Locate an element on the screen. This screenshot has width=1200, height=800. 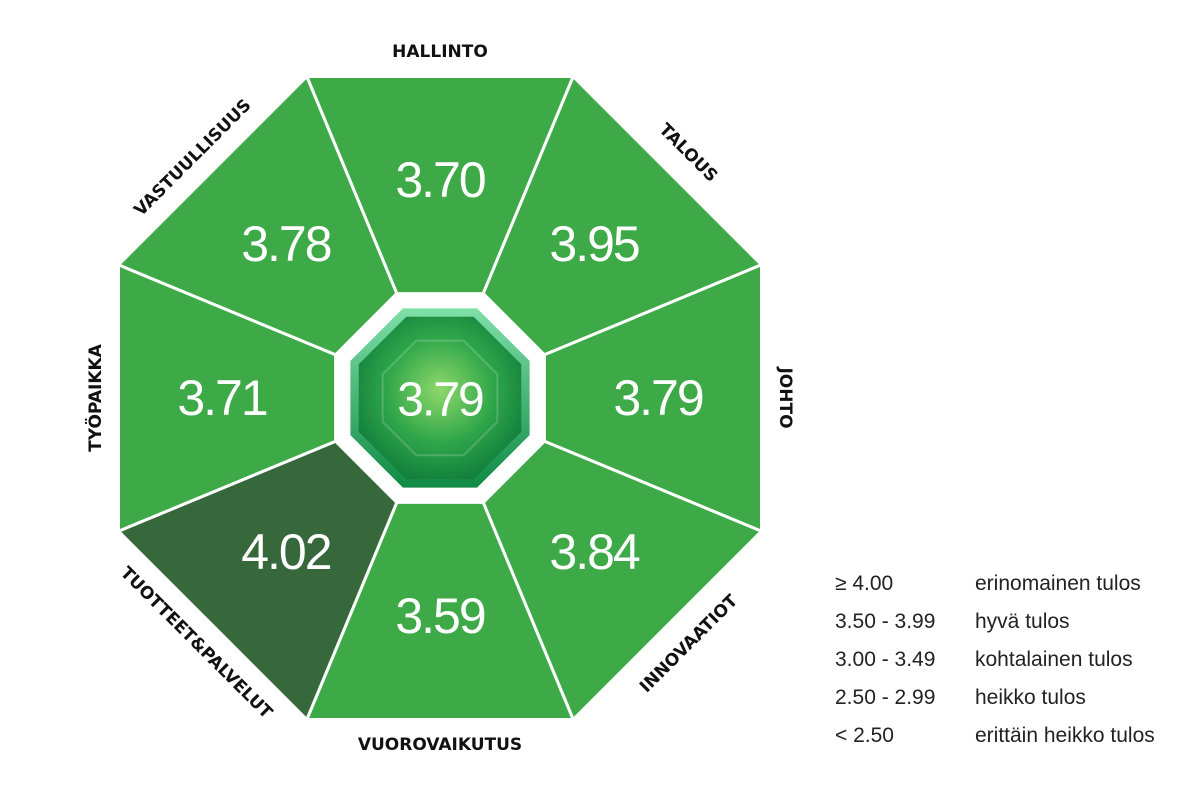
segment-vuorovaikutus-value: 3.59 is located at coordinates (440, 616).